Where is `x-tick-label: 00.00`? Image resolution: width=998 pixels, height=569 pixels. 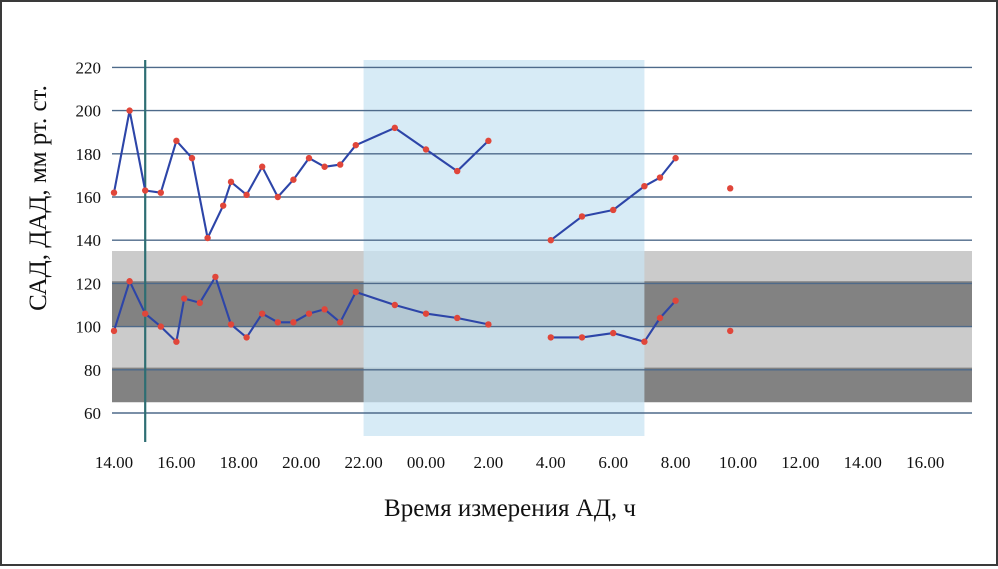 x-tick-label: 00.00 is located at coordinates (426, 462).